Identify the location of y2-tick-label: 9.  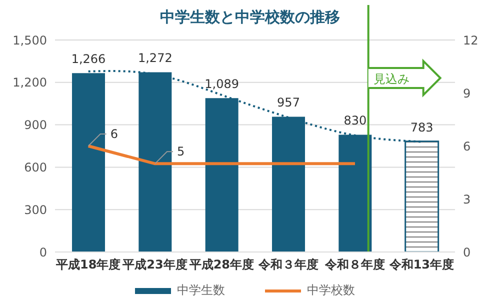
(467, 93).